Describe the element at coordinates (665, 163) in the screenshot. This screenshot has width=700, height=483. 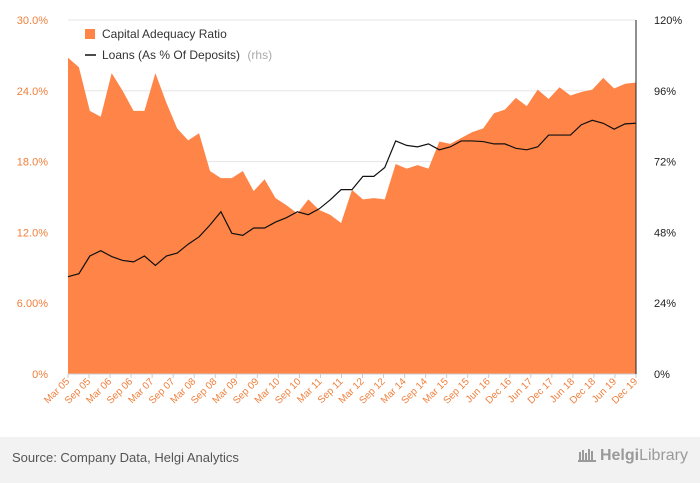
I see `right-tick-label: 72%` at that location.